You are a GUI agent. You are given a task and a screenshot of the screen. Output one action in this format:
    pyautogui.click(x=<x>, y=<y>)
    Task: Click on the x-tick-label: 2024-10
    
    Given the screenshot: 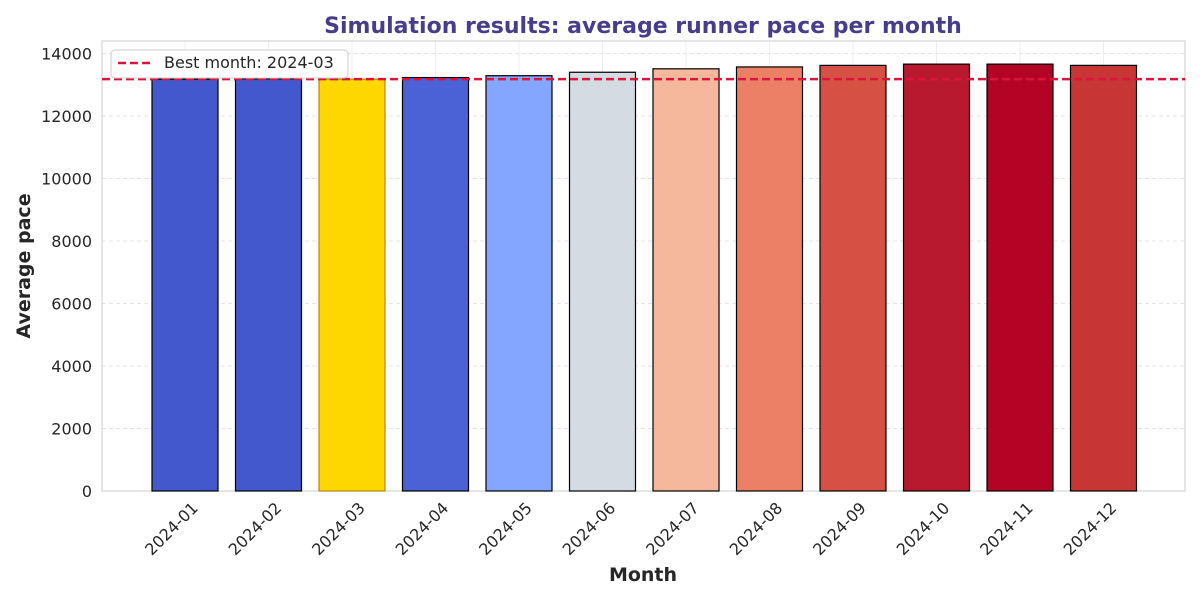 What is the action you would take?
    pyautogui.click(x=923, y=528)
    